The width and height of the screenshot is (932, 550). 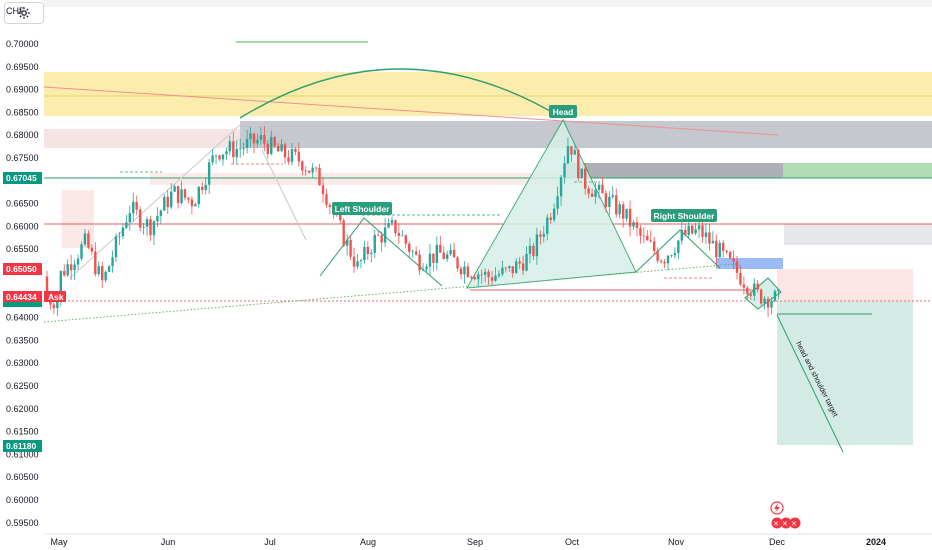 I want to click on y-tick-label: 0.63500, so click(x=22, y=340).